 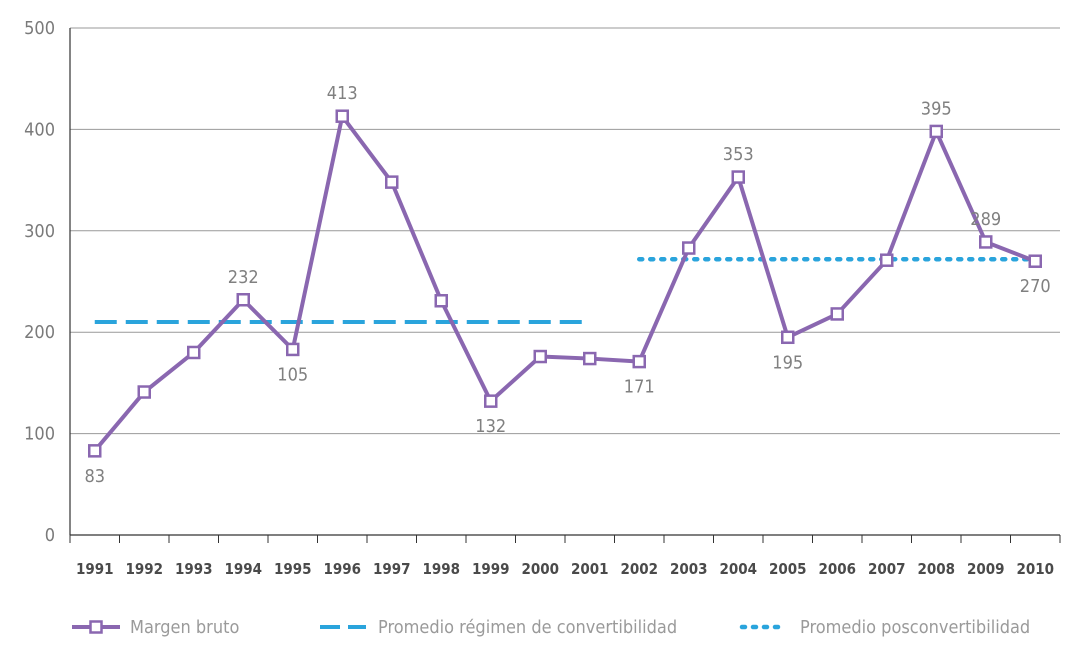 What do you see at coordinates (184, 627) in the screenshot?
I see `legend-label: Margen bruto` at bounding box center [184, 627].